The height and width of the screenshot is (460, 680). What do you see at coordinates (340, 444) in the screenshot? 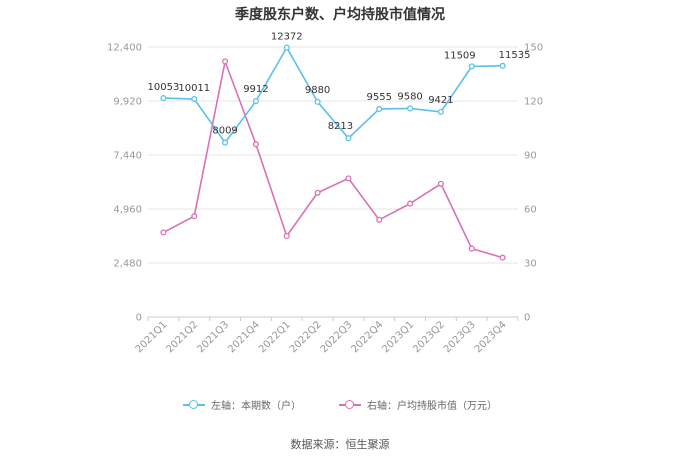
I see `data-source-note: 数据来源：恒生聚源` at bounding box center [340, 444].